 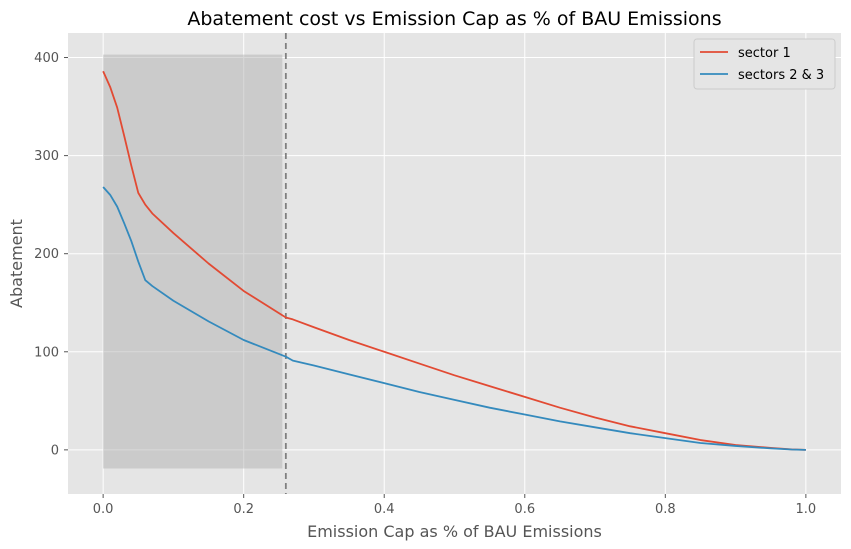 I want to click on legend-label-sector-1: sector 1, so click(x=764, y=53).